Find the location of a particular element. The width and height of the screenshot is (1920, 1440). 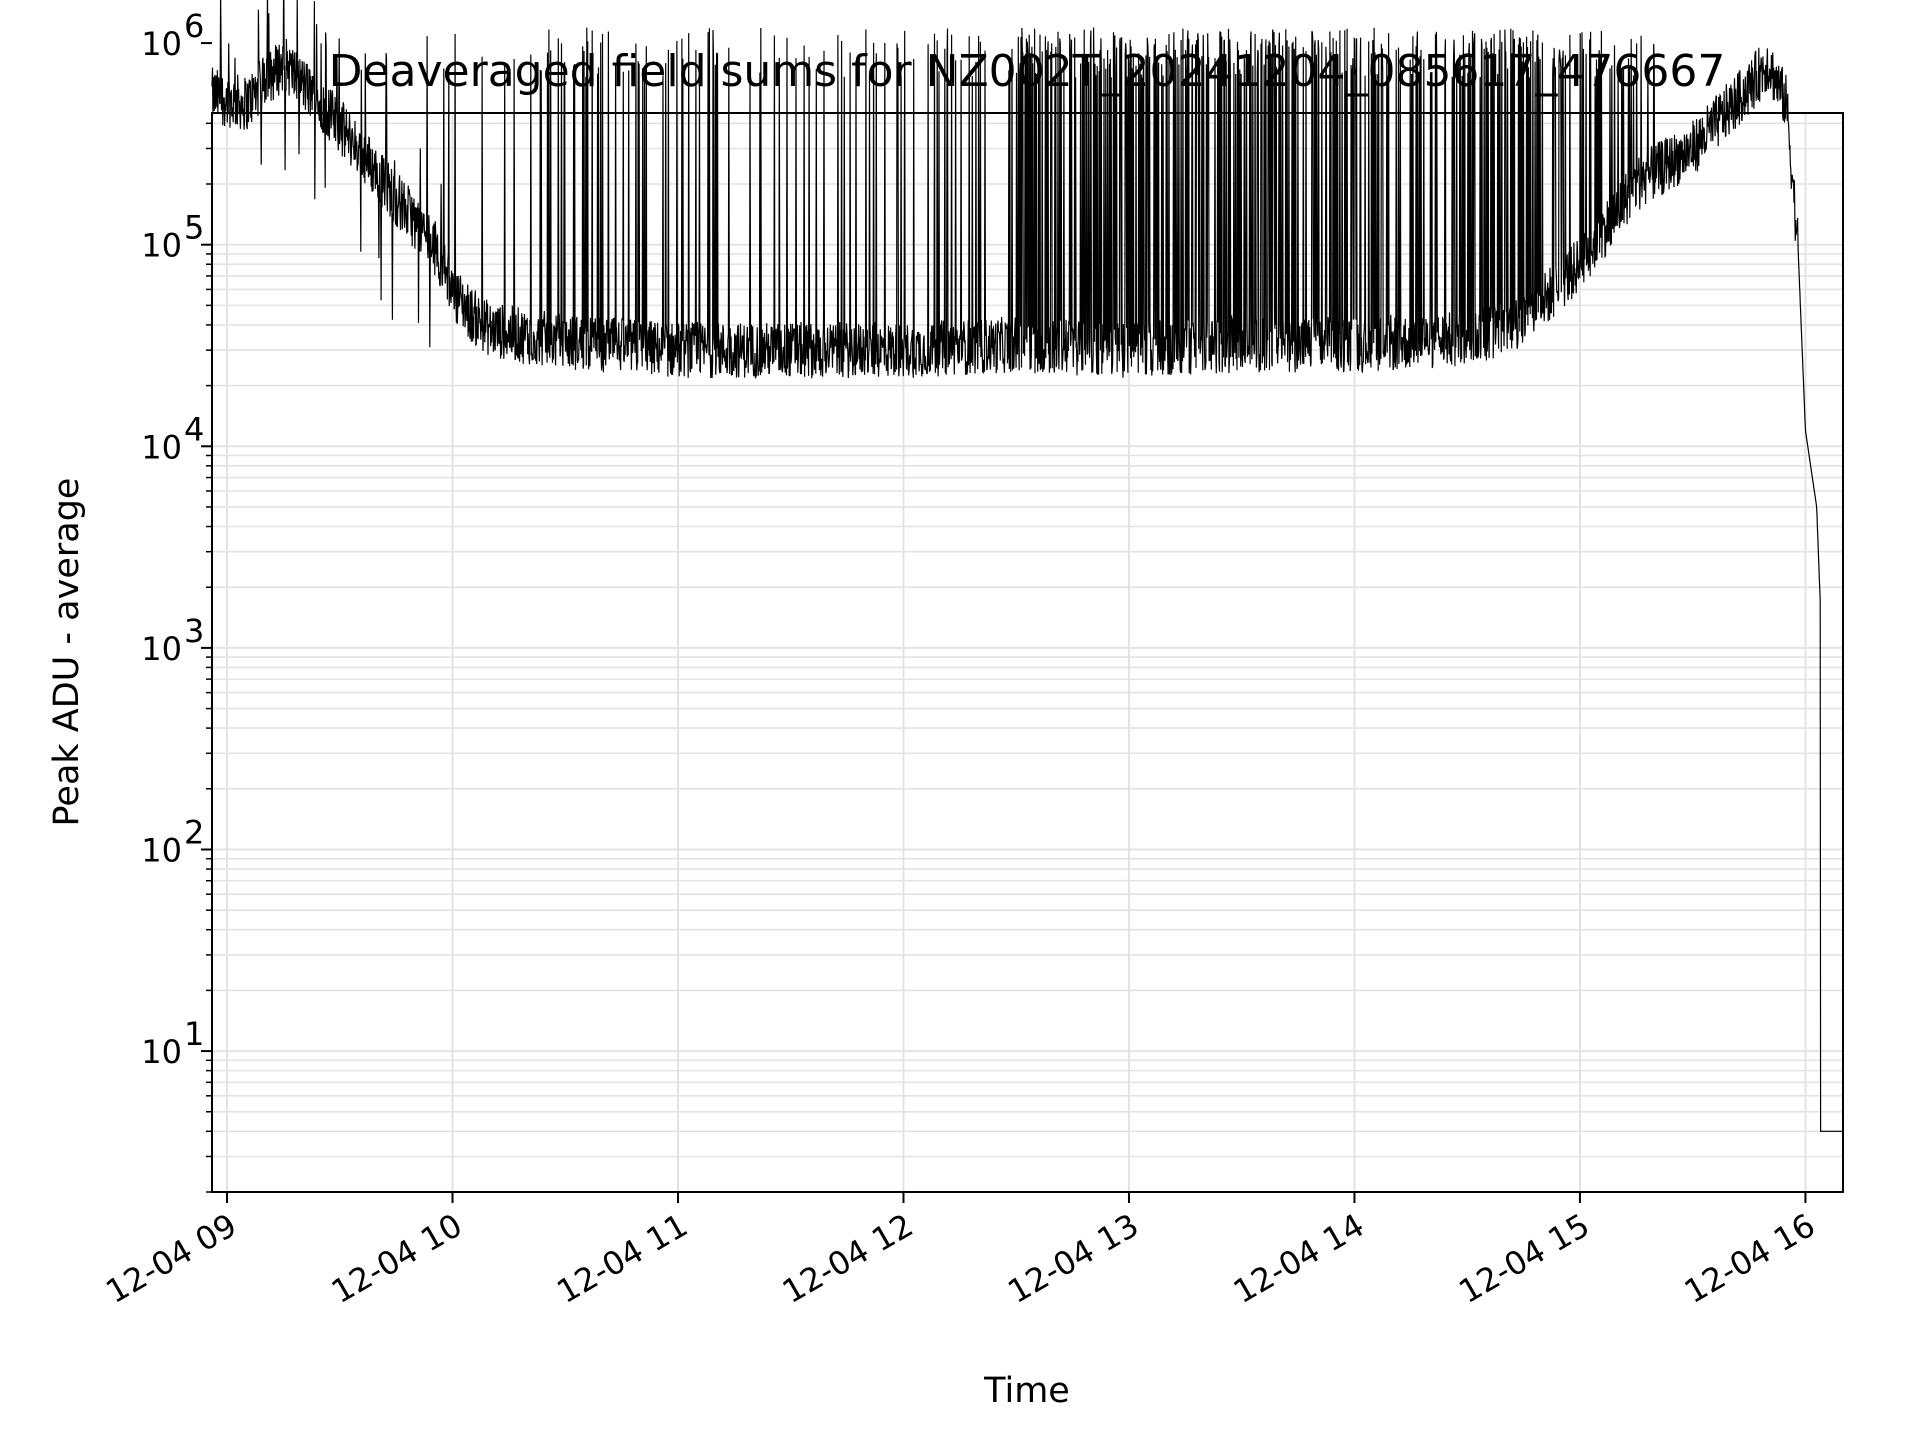

y-tick-exponent: 4 is located at coordinates (194, 429).